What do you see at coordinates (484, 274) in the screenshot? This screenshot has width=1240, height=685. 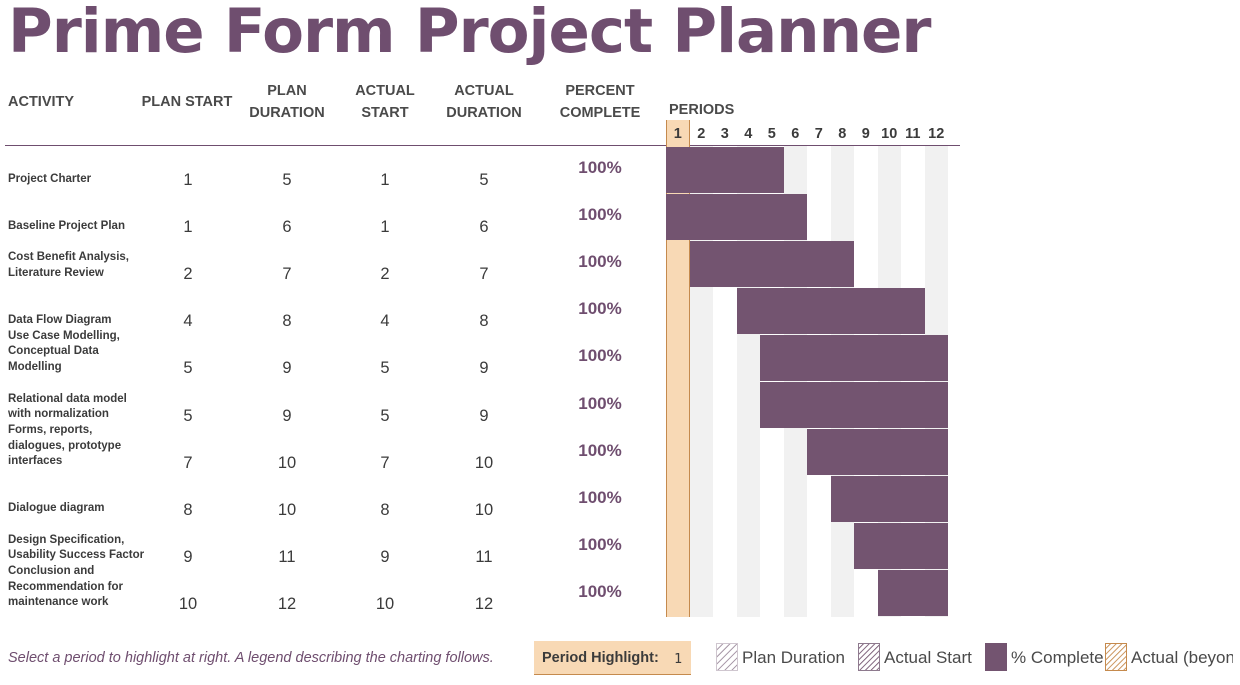 I see `actual-duration-cell: 7` at bounding box center [484, 274].